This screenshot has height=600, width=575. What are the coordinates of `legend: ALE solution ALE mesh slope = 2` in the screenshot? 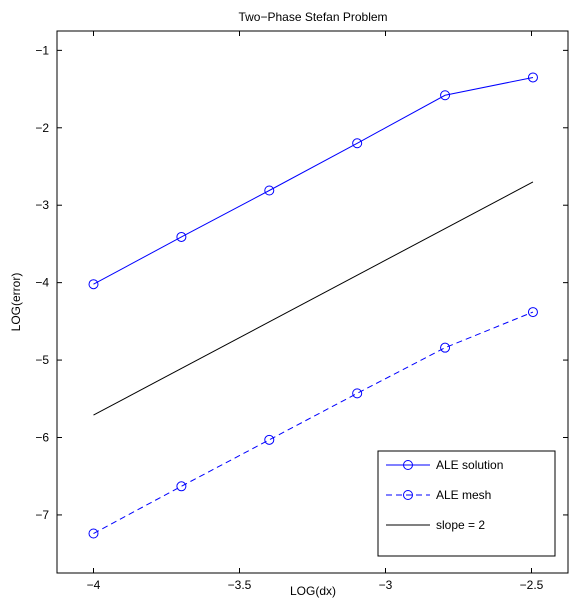 It's located at (466, 503).